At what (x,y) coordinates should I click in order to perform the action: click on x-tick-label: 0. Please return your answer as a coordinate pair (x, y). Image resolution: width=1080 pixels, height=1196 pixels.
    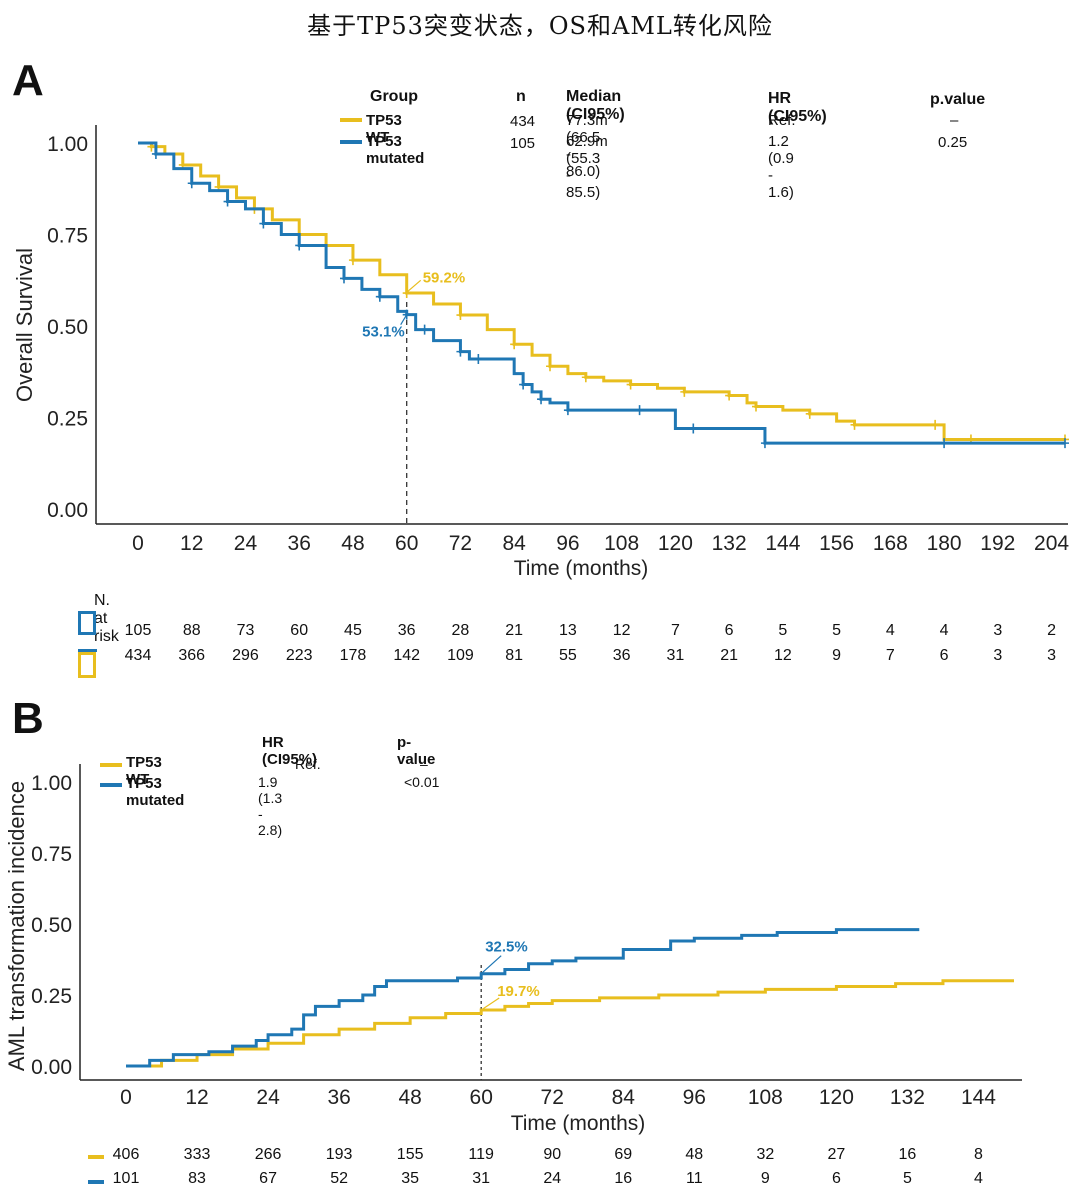
    Looking at the image, I should click on (126, 1097).